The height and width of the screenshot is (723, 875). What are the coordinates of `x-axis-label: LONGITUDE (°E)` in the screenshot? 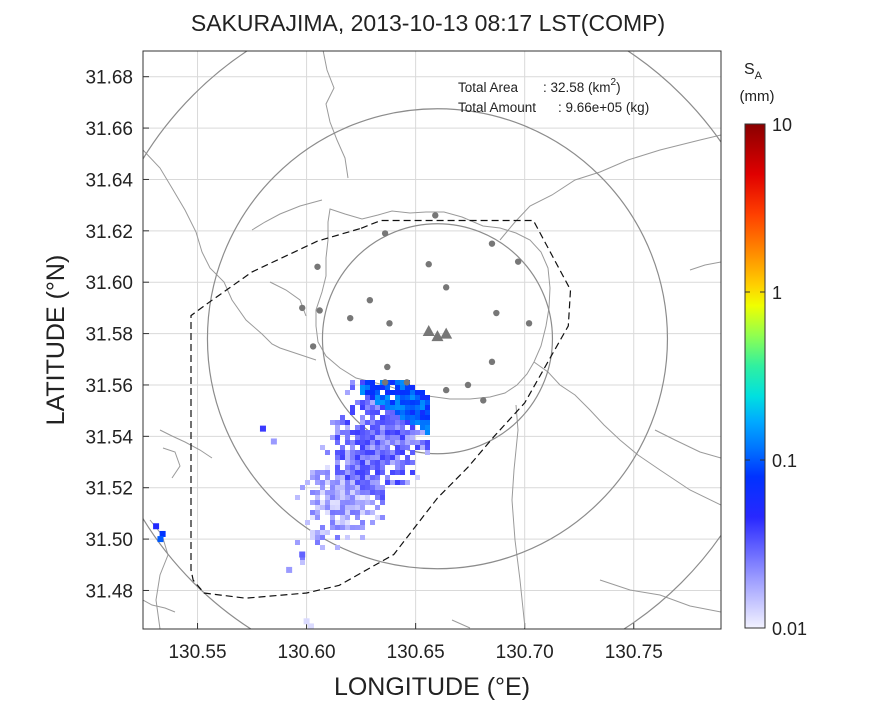 It's located at (432, 687).